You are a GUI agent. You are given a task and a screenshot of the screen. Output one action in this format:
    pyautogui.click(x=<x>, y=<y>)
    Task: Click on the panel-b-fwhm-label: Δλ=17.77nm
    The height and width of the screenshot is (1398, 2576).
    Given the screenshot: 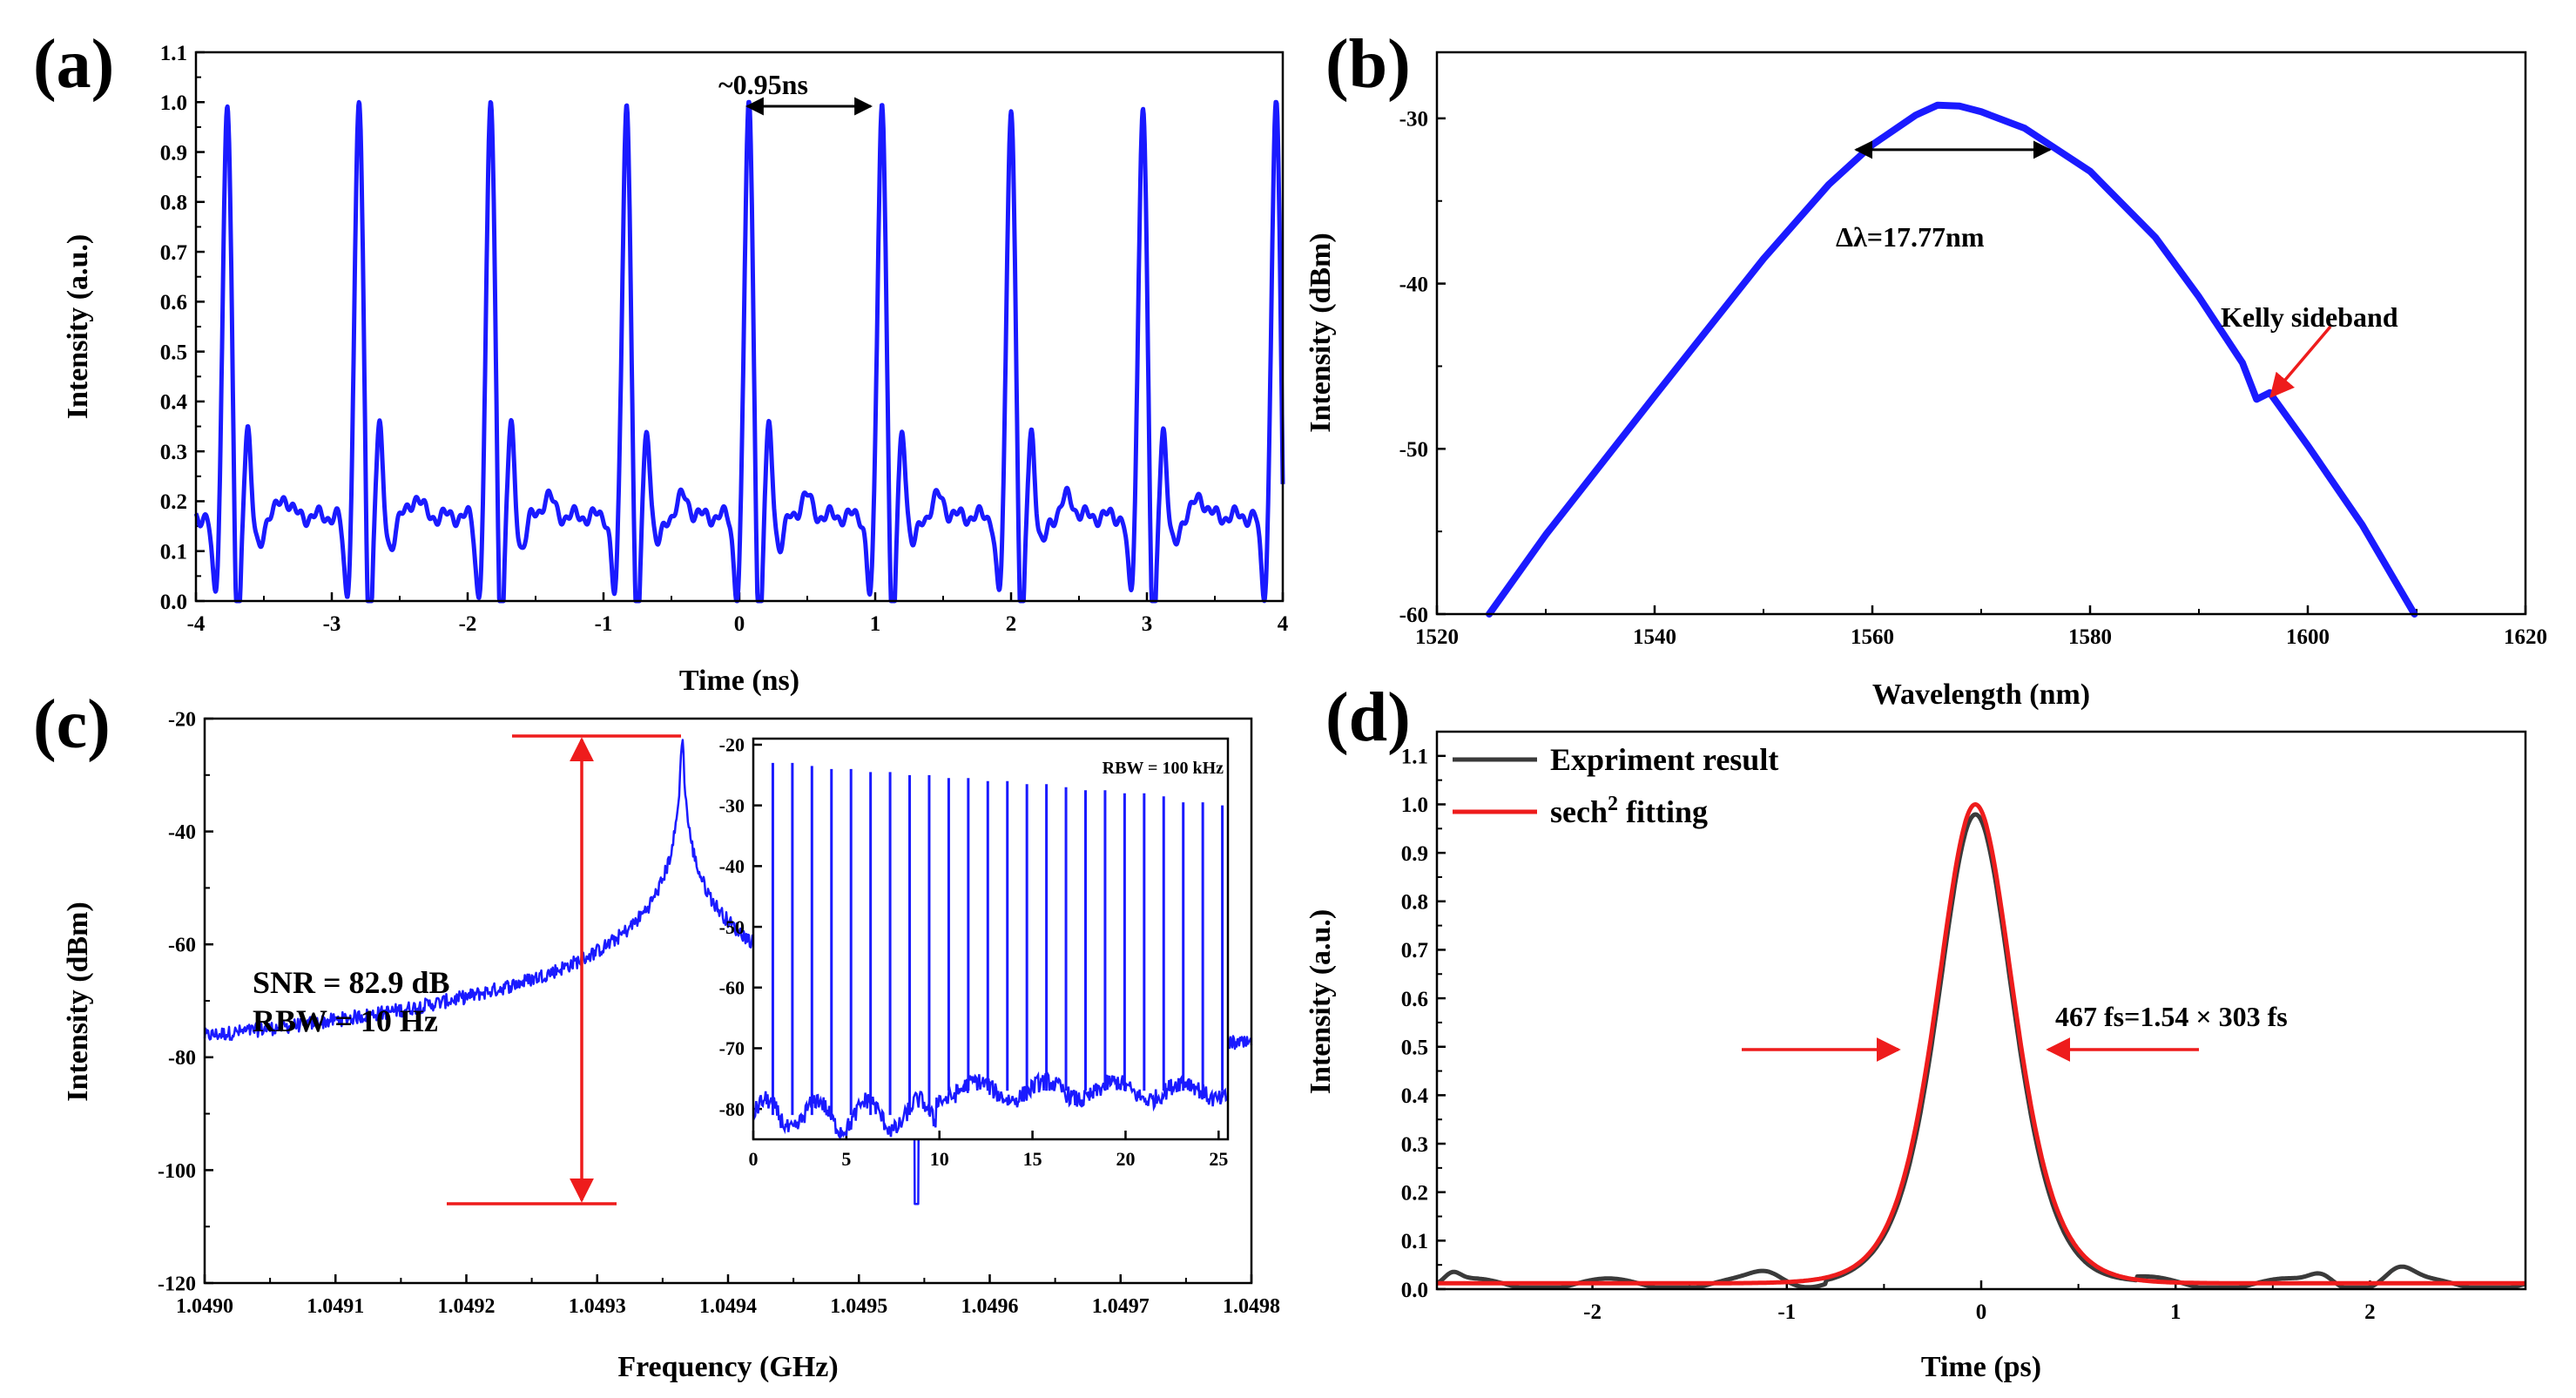 What is the action you would take?
    pyautogui.click(x=1910, y=237)
    